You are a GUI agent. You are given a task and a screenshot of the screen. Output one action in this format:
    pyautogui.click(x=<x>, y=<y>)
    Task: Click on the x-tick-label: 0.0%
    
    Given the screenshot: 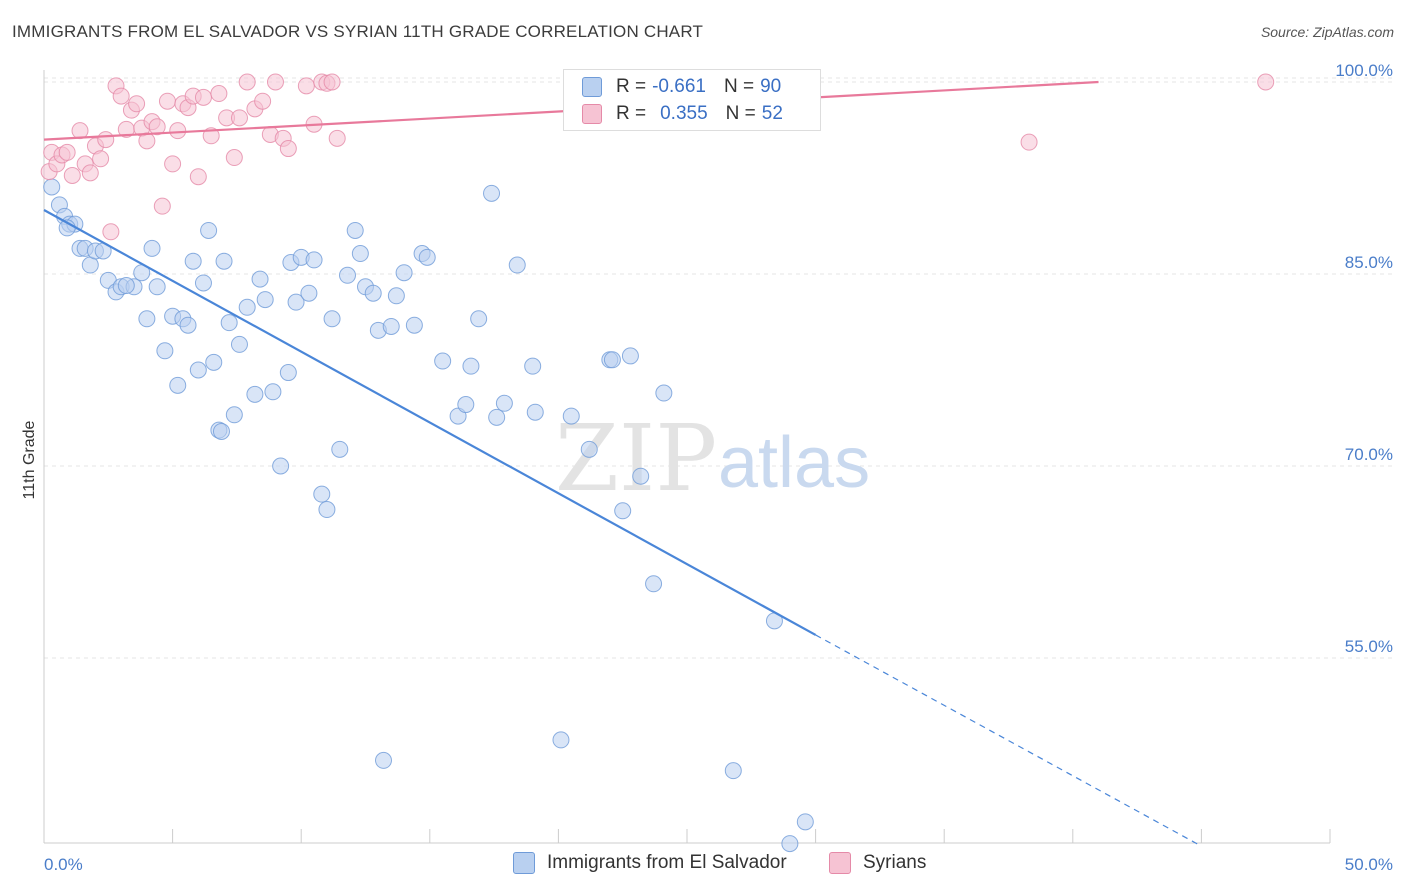 What is the action you would take?
    pyautogui.click(x=63, y=864)
    